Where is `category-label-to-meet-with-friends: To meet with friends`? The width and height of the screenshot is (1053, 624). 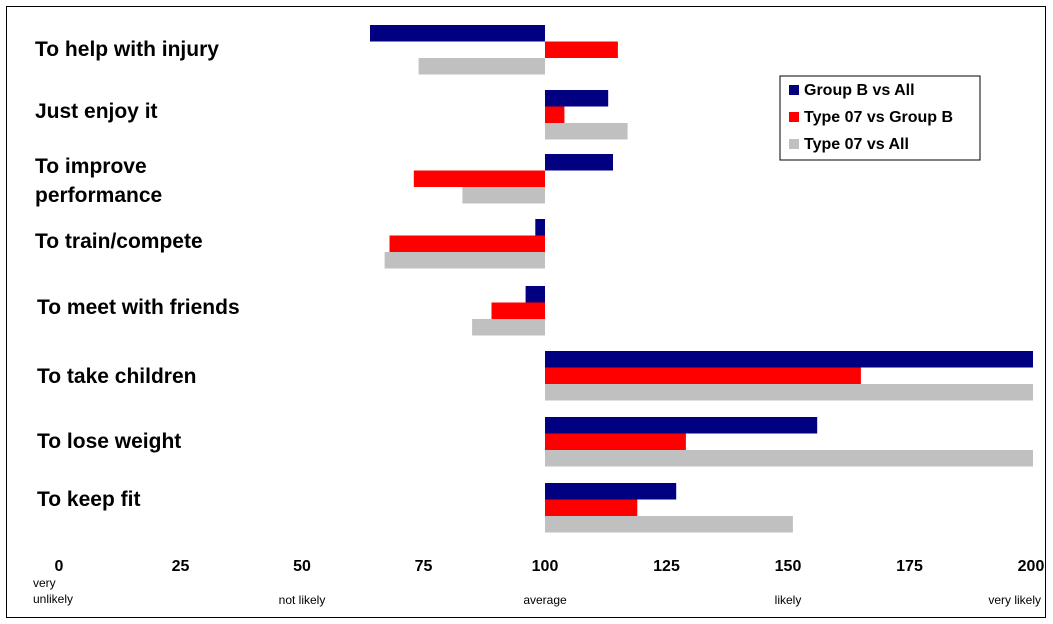
category-label-to-meet-with-friends: To meet with friends is located at coordinates (138, 307).